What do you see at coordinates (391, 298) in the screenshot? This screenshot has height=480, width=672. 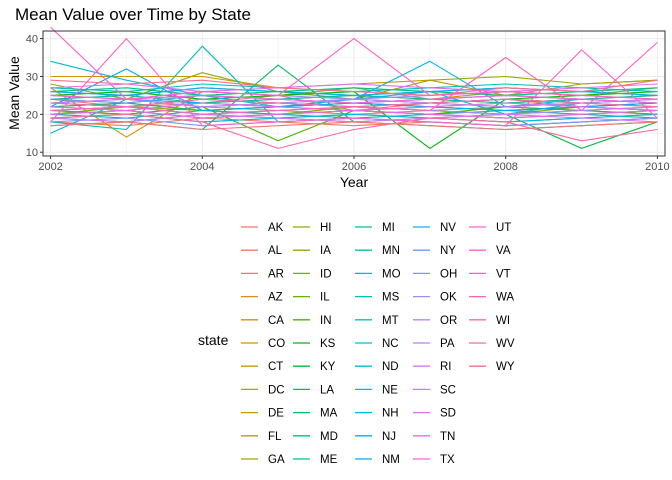 I see `legend-label-ms: MS` at bounding box center [391, 298].